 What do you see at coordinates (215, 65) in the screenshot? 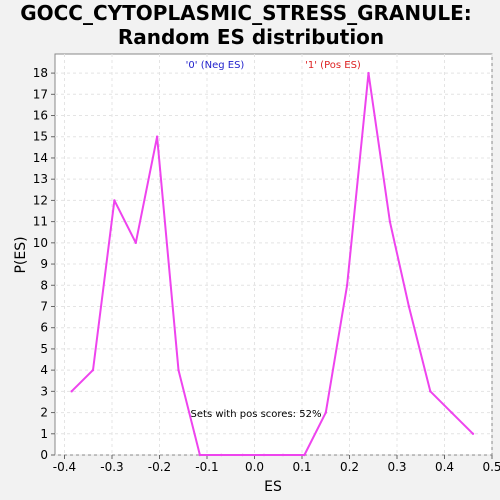
I see `legend-neg-es: '0' (Neg ES)` at bounding box center [215, 65].